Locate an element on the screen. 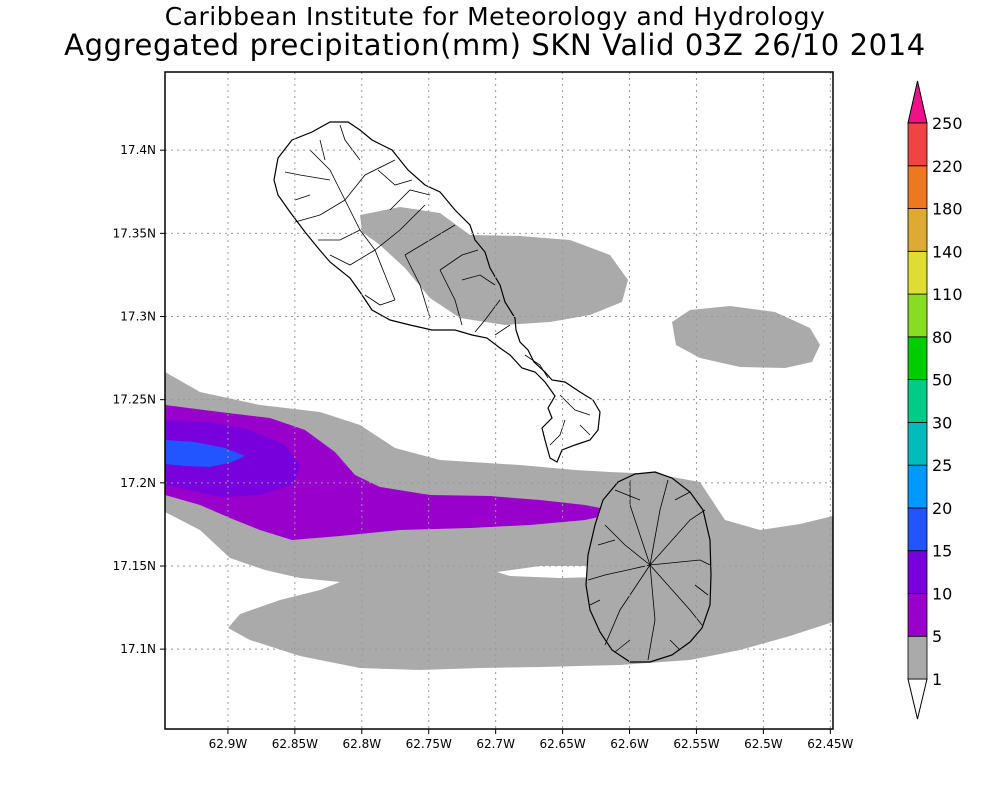  precip-band-15-20mm is located at coordinates (205, 453).